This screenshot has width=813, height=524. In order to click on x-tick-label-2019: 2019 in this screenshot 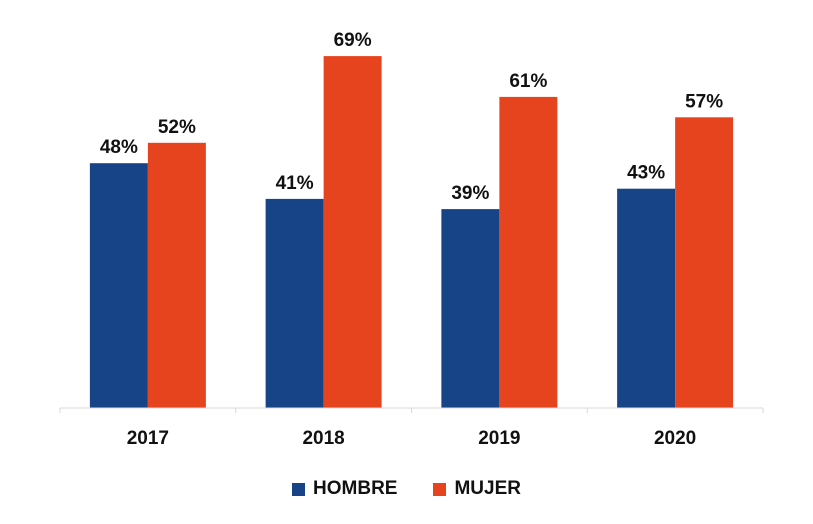, I will do `click(499, 438)`.